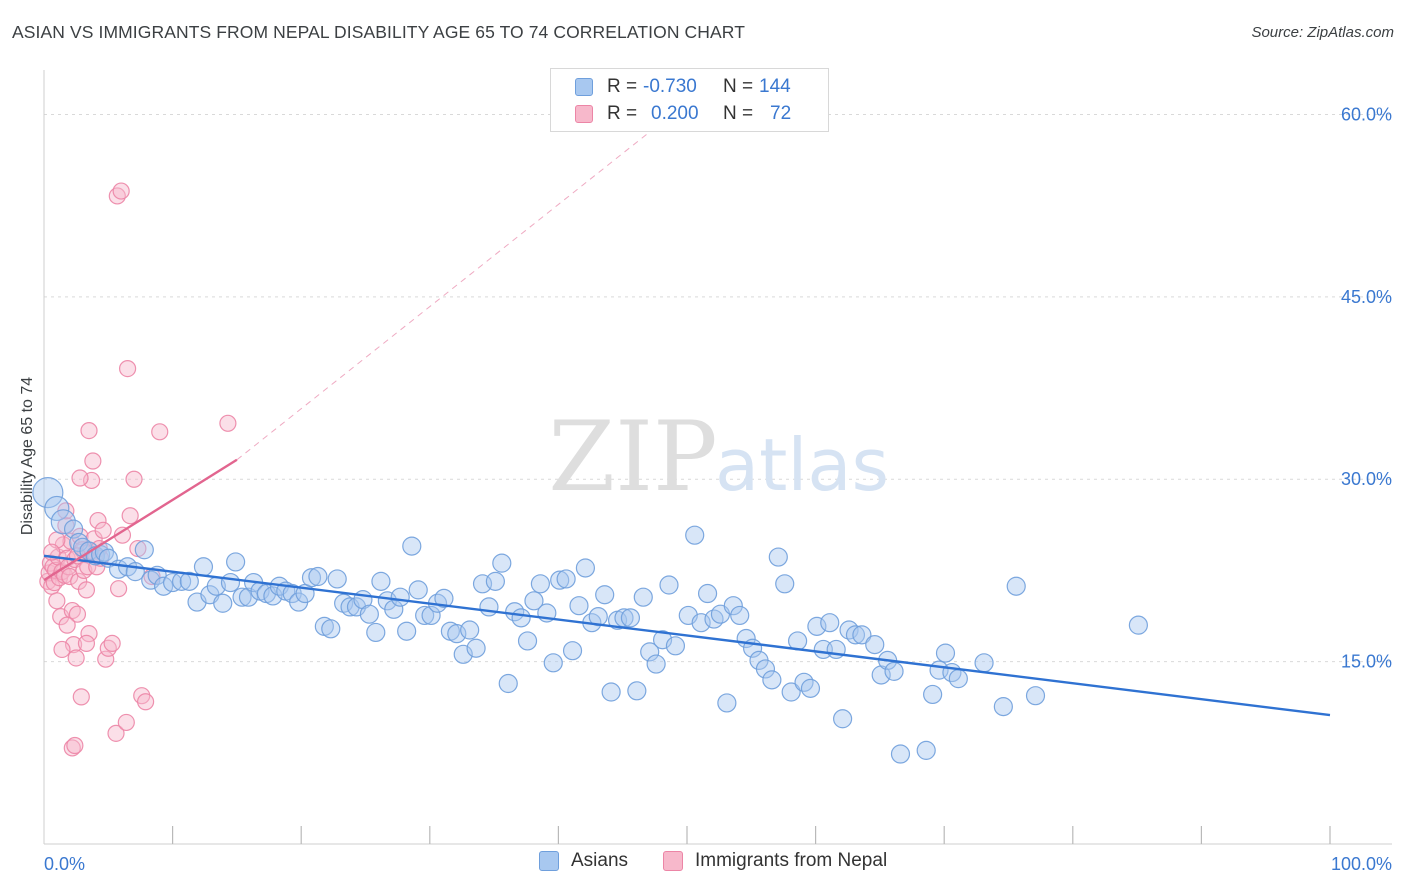  I want to click on legend-n-label: N =, so click(738, 86).